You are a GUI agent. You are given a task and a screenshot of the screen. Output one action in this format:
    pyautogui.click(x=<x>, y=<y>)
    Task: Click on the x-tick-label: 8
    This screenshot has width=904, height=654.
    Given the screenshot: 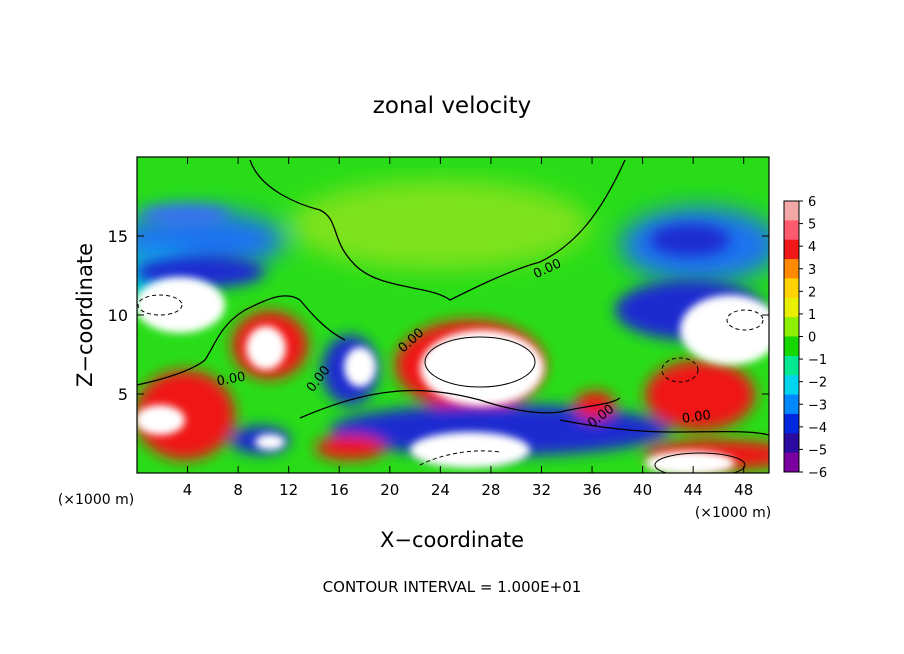 What is the action you would take?
    pyautogui.click(x=238, y=490)
    